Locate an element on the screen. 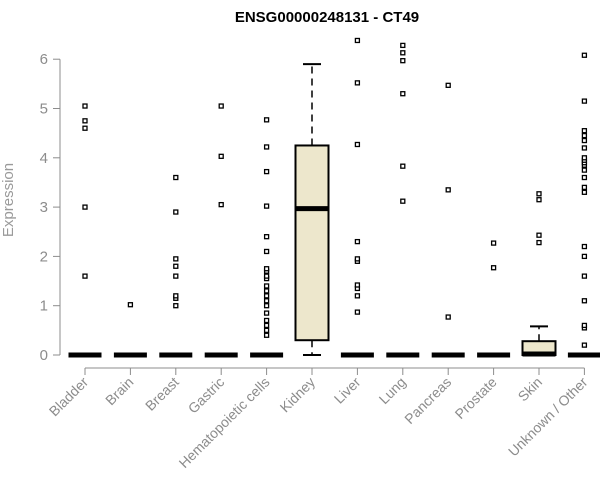  y-tick-label: 3 is located at coordinates (44, 207).